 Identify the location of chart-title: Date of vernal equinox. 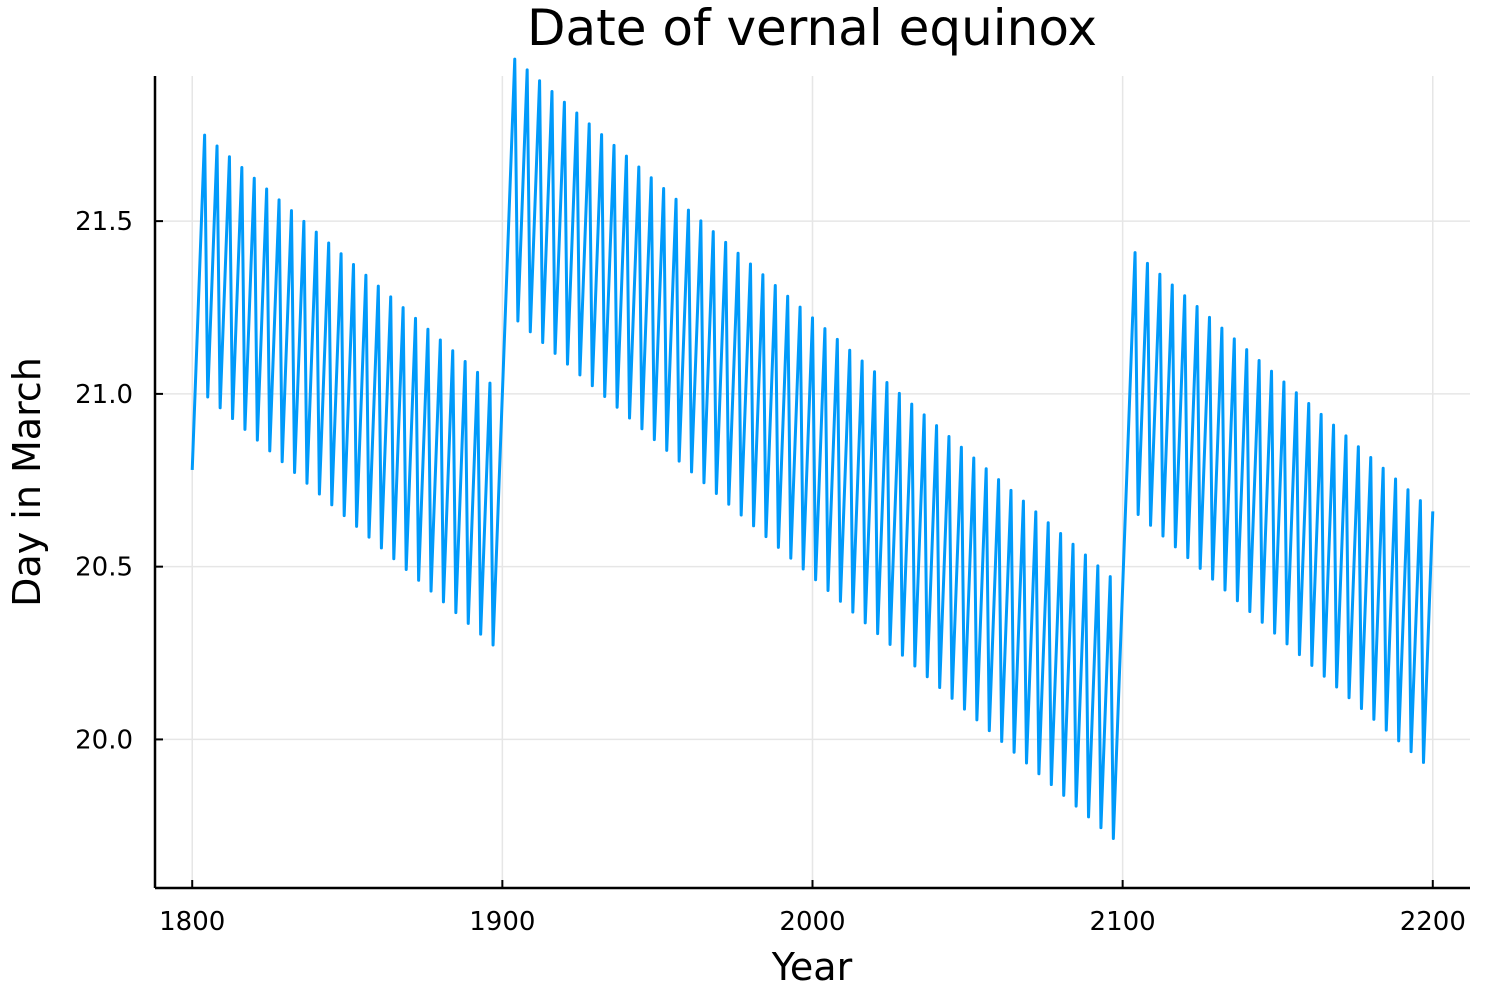
(812, 28).